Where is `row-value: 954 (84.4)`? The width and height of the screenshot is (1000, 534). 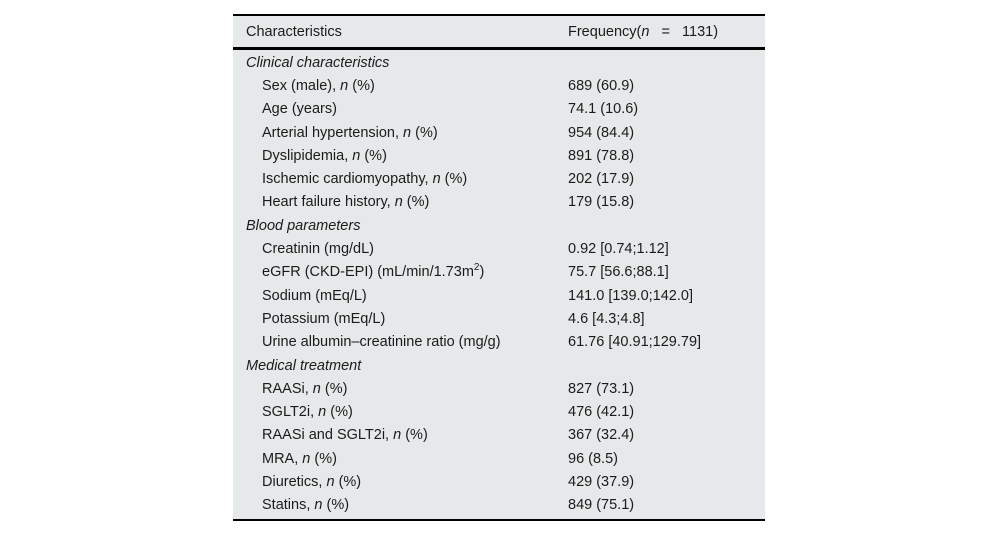 row-value: 954 (84.4) is located at coordinates (601, 132).